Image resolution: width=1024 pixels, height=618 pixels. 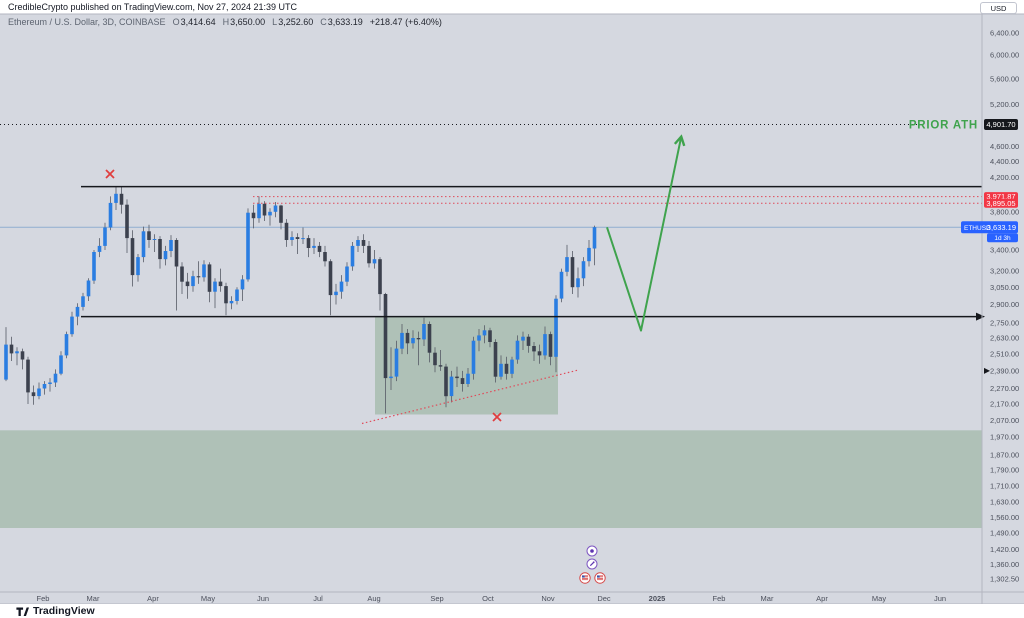 I want to click on rocket-event-icon, so click(x=592, y=564).